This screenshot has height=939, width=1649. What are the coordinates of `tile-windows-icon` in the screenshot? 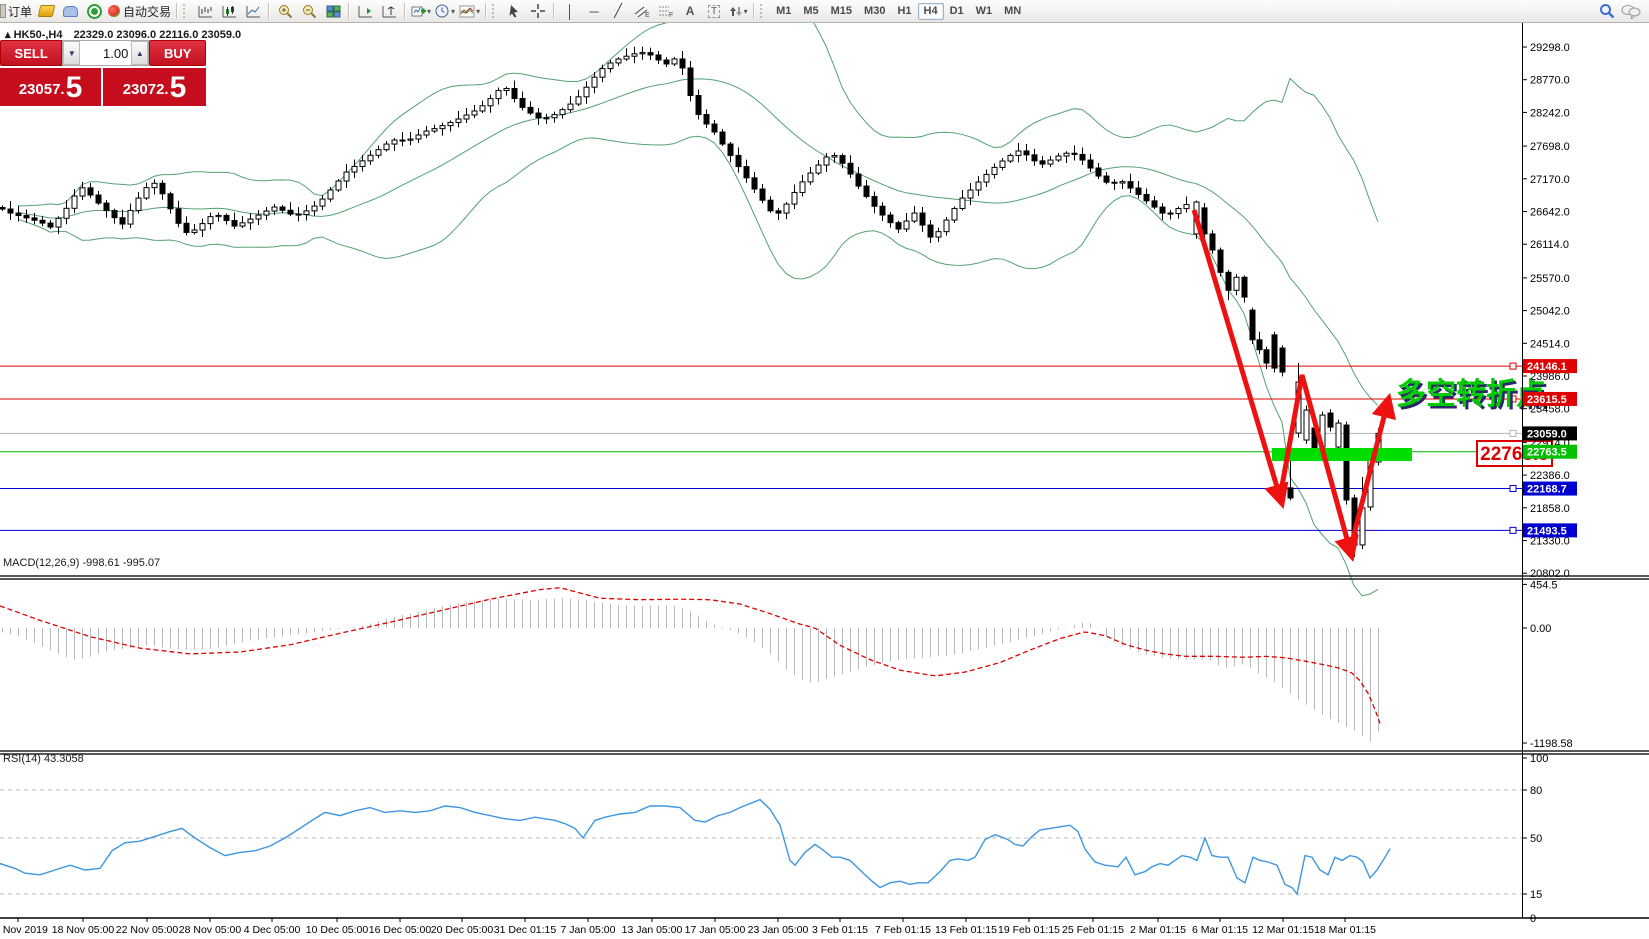 It's located at (333, 11).